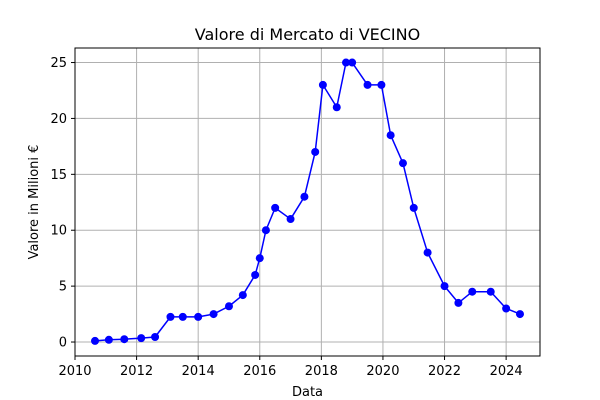  I want to click on x-tick-label: 2016, so click(259, 371).